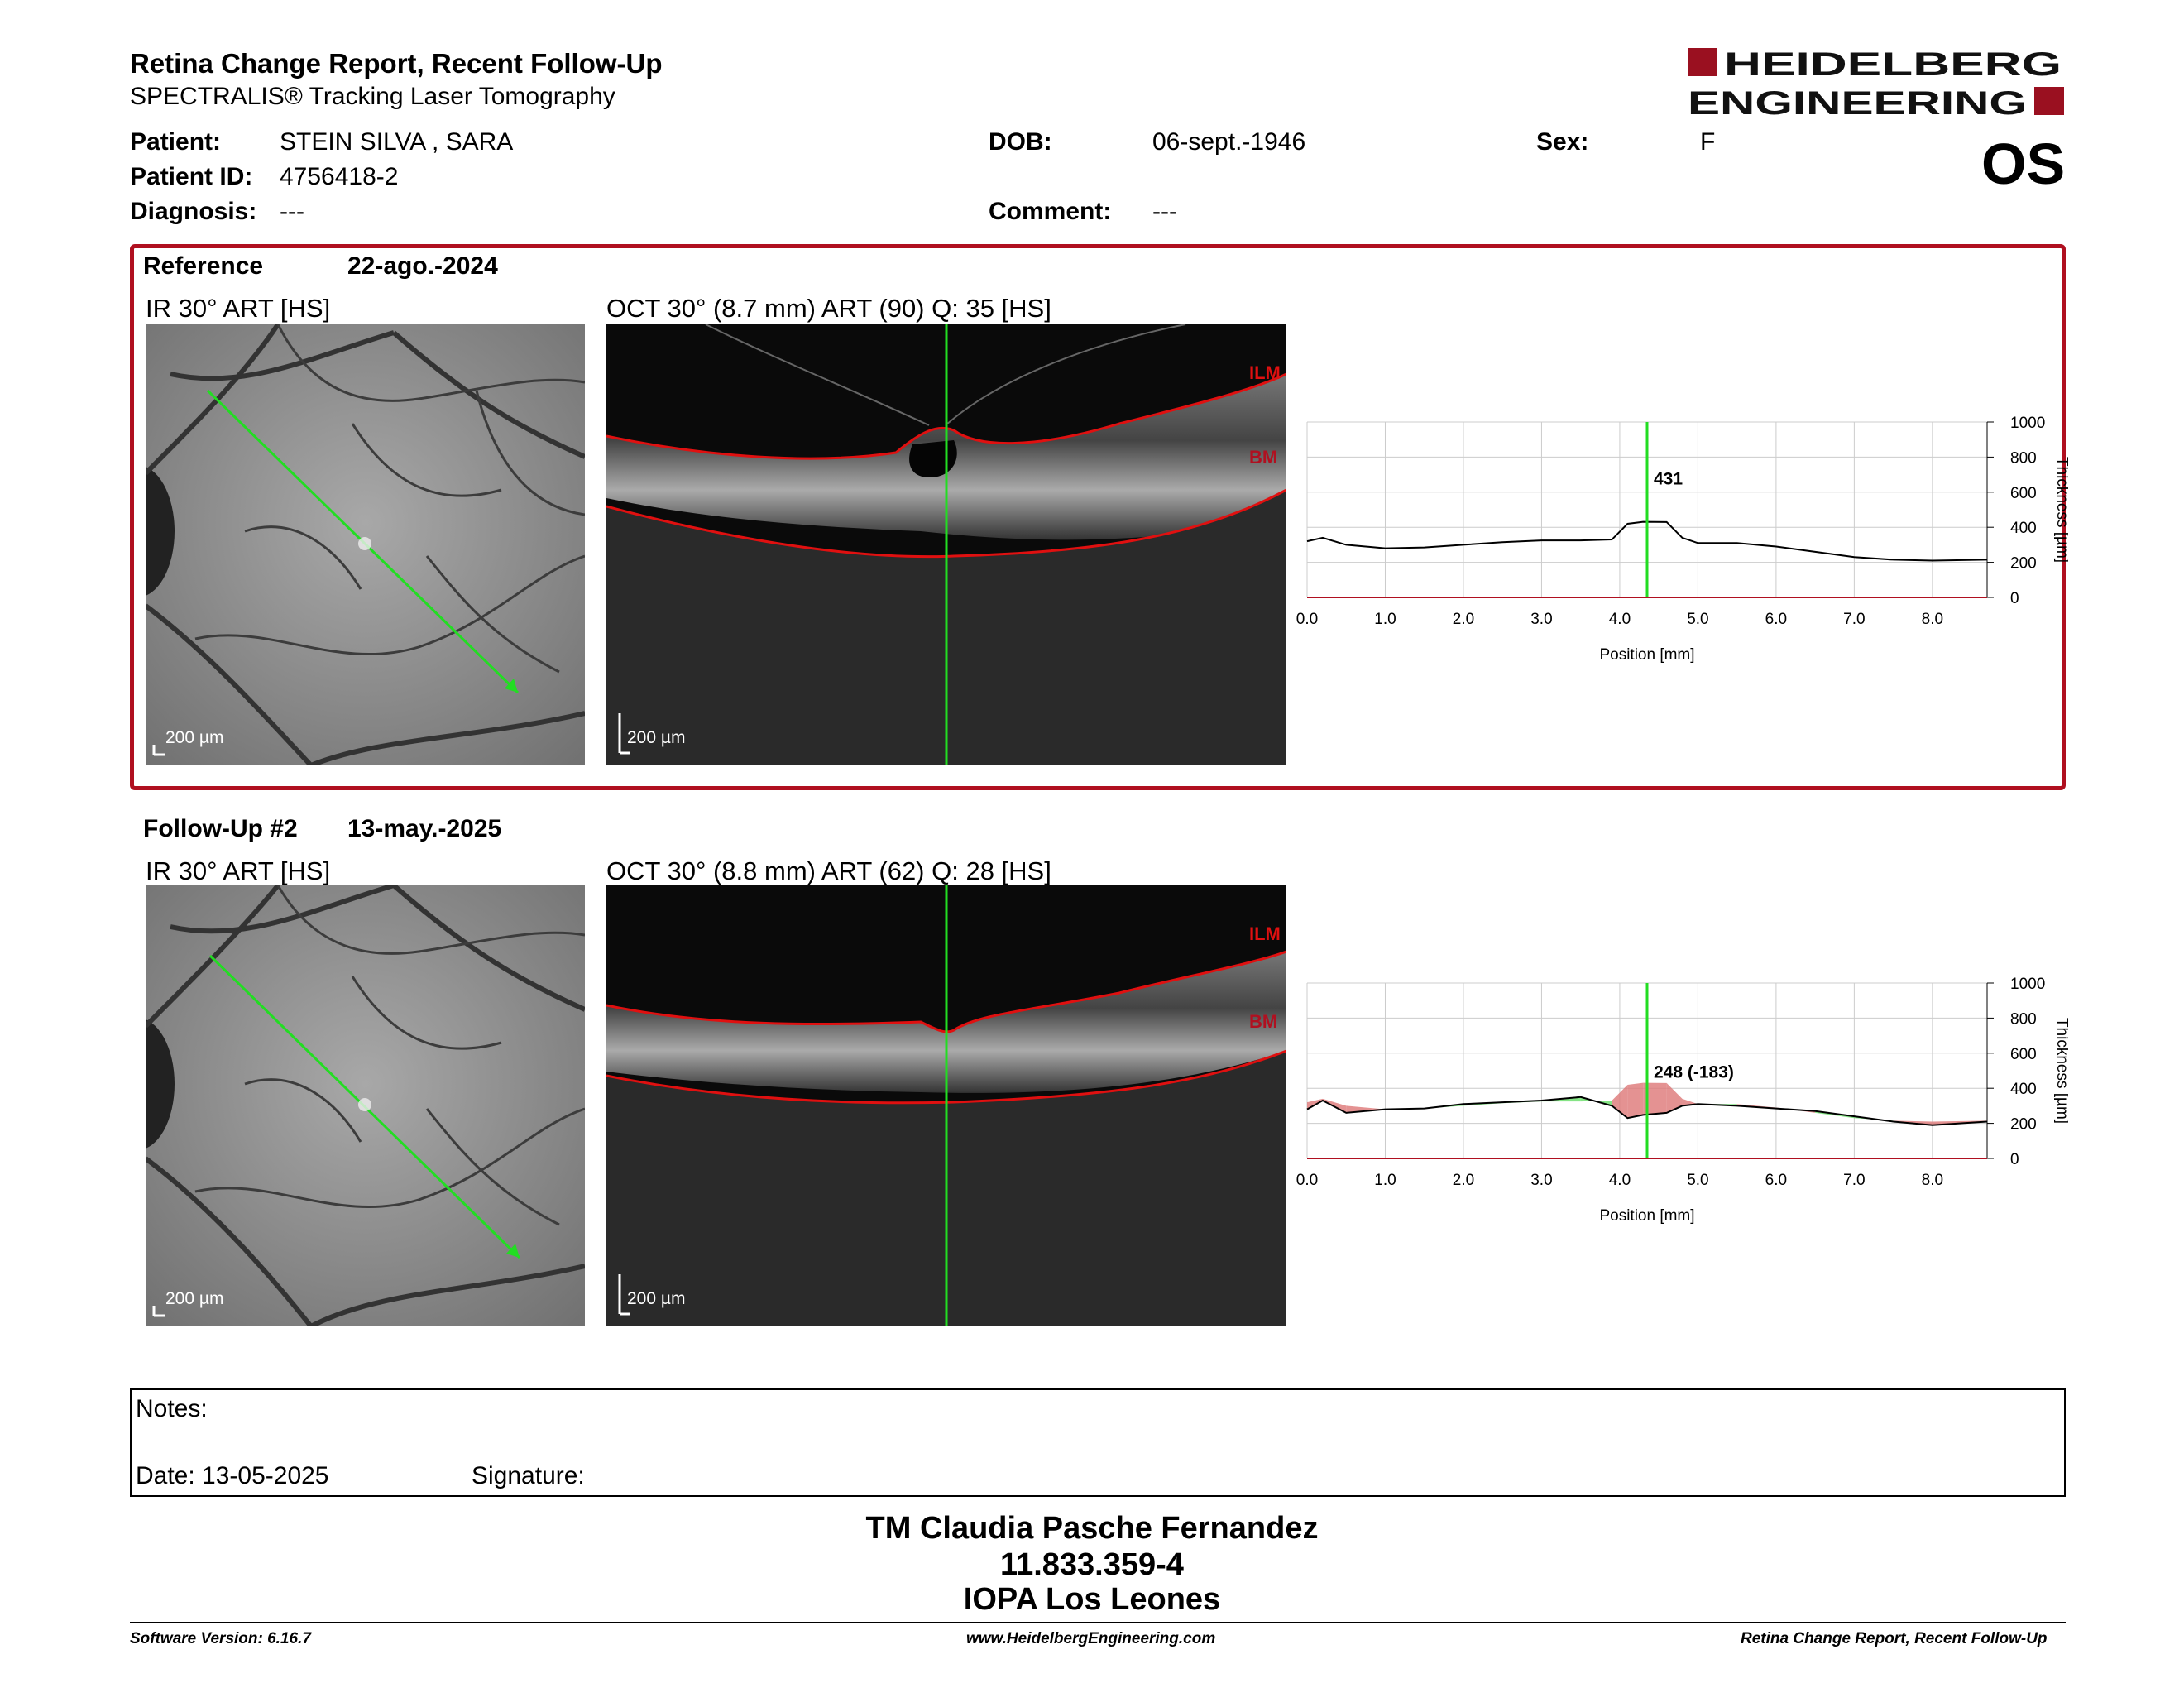 The image size is (2184, 1688). Describe the element at coordinates (1562, 142) in the screenshot. I see `sex-label: Sex:` at that location.